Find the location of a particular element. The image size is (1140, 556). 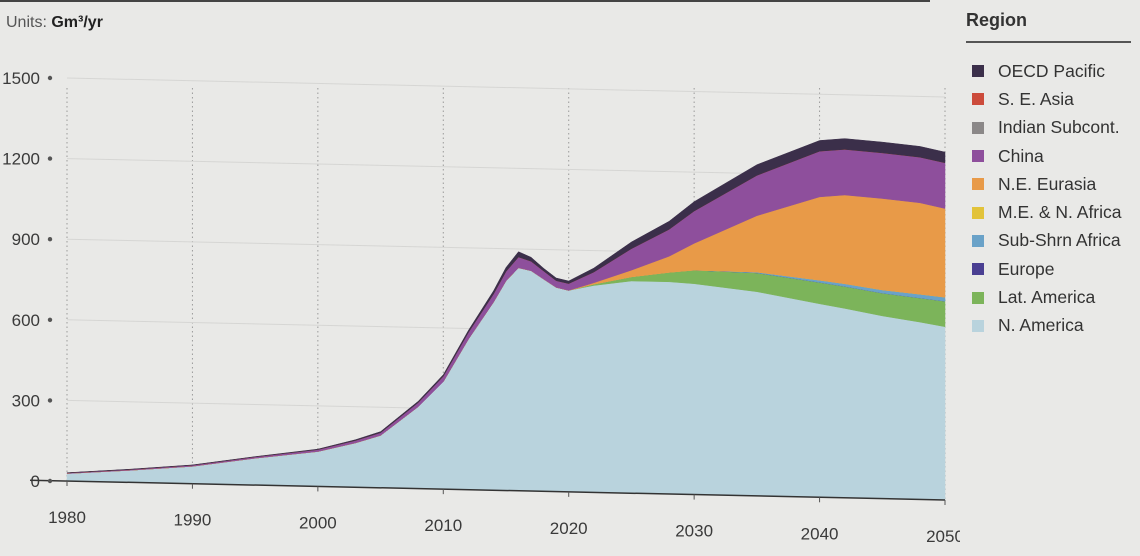

units-label: Units: Gm³/yr is located at coordinates (54, 23).